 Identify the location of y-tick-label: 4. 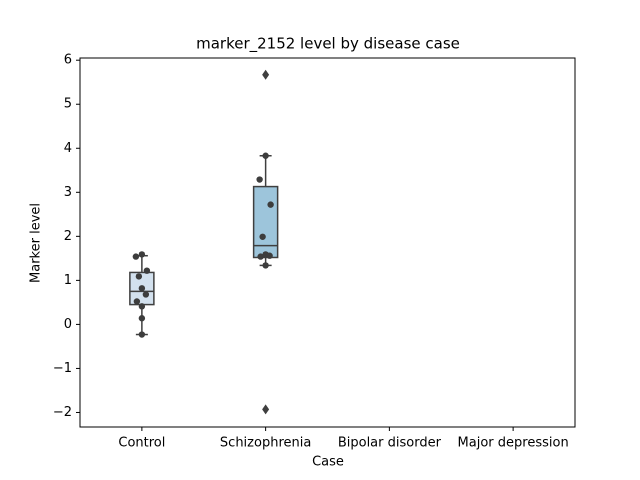
(68, 148).